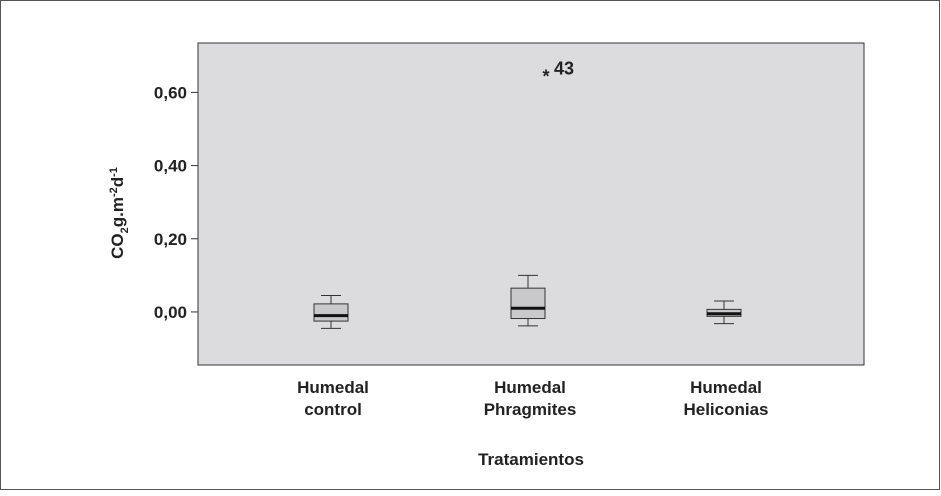 The height and width of the screenshot is (496, 941). Describe the element at coordinates (170, 312) in the screenshot. I see `y-tick-label: 0,00` at that location.